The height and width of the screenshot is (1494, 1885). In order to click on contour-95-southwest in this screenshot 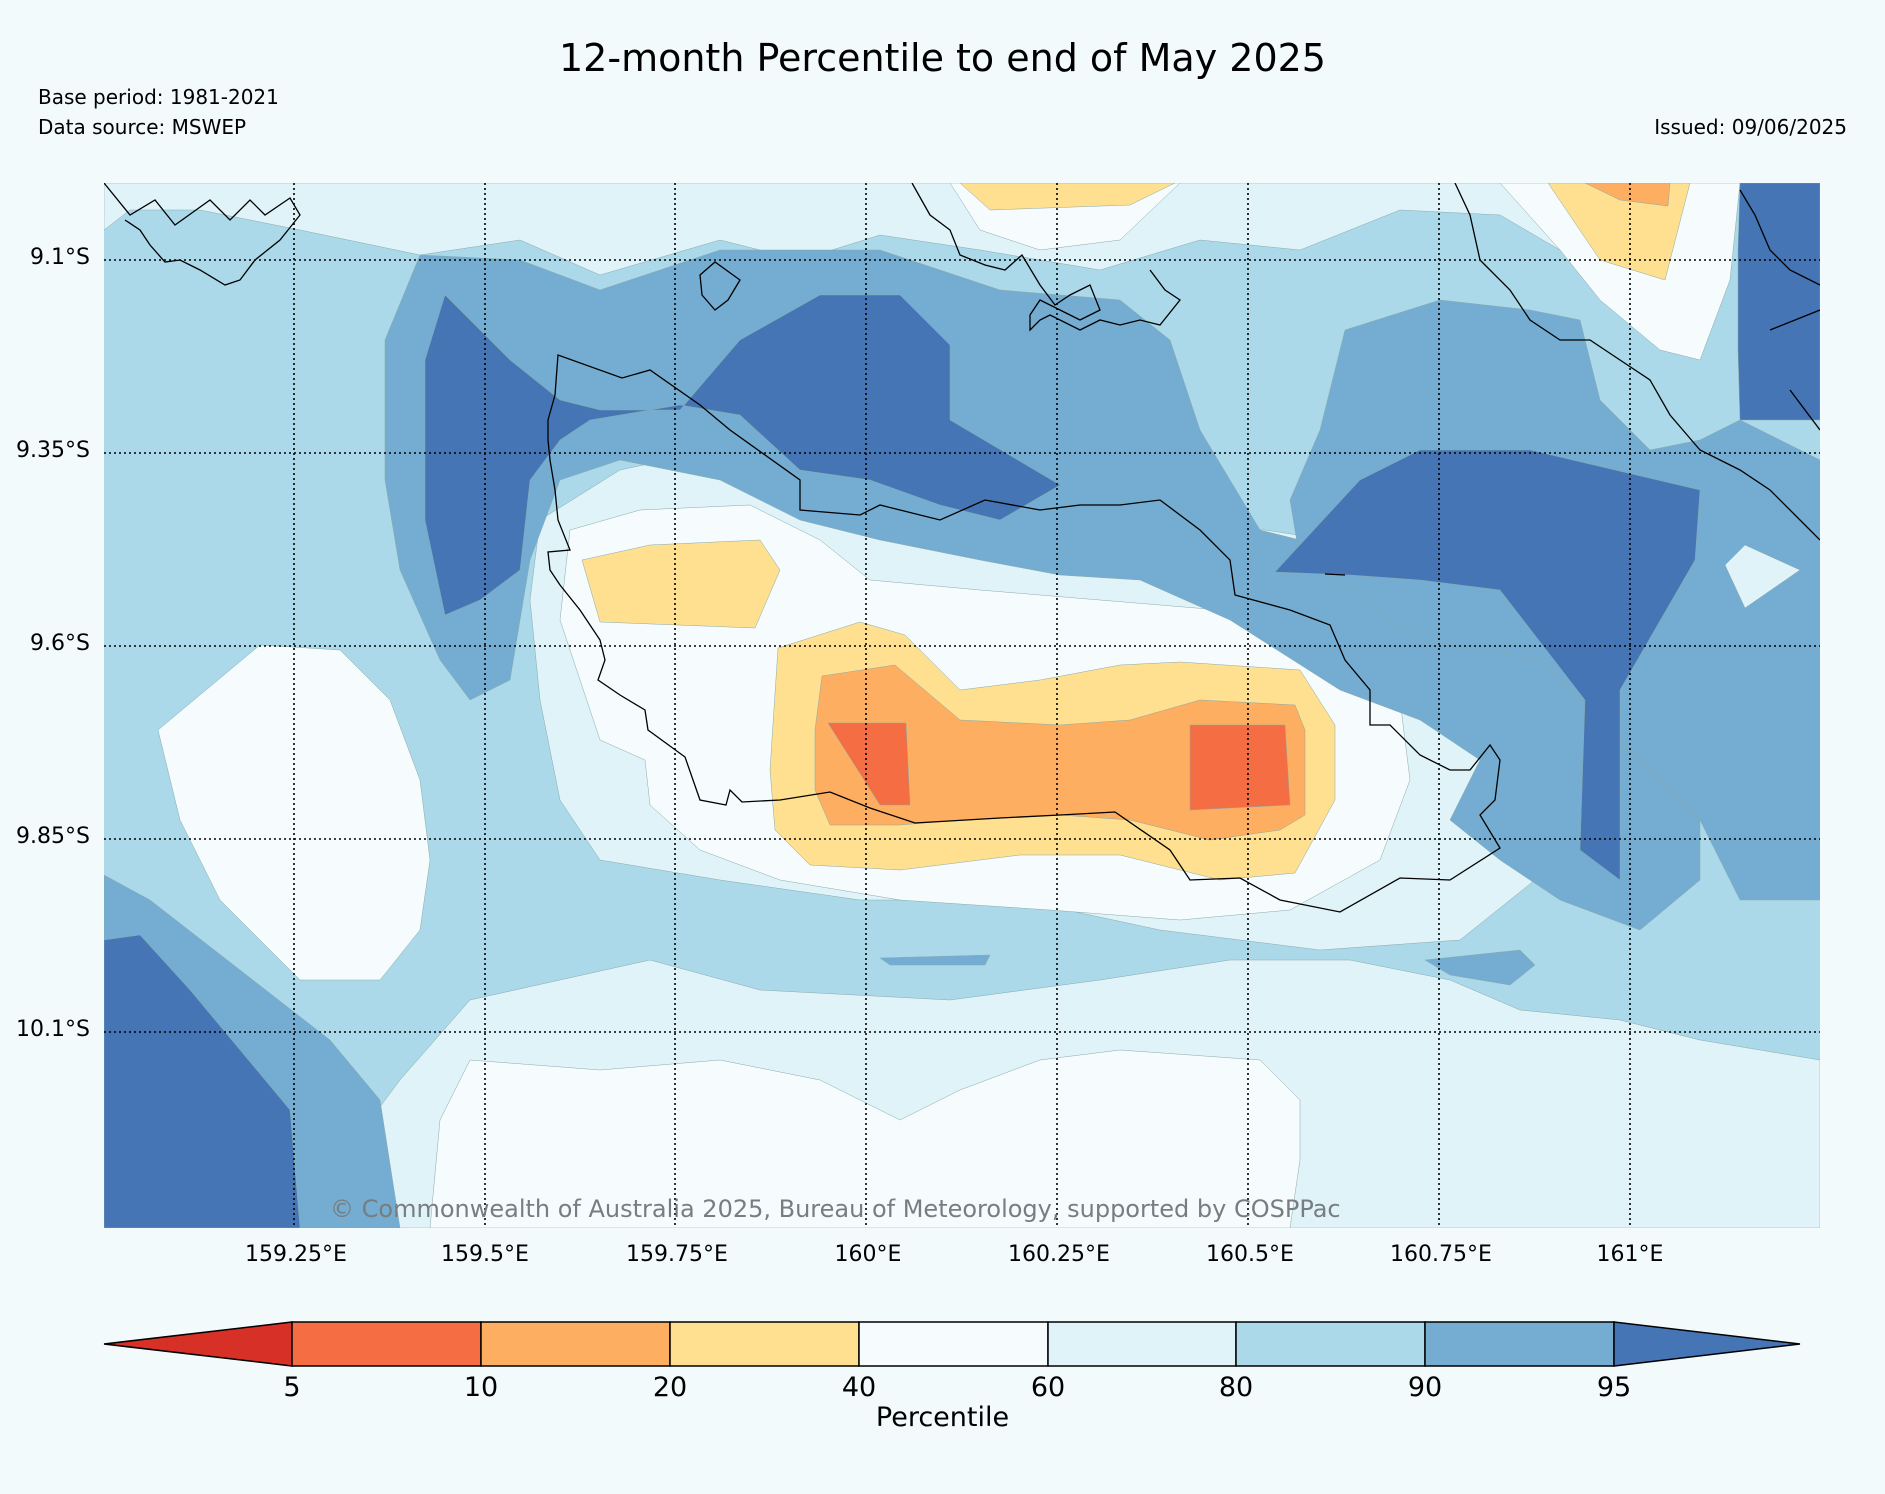, I will do `click(202, 1081)`.